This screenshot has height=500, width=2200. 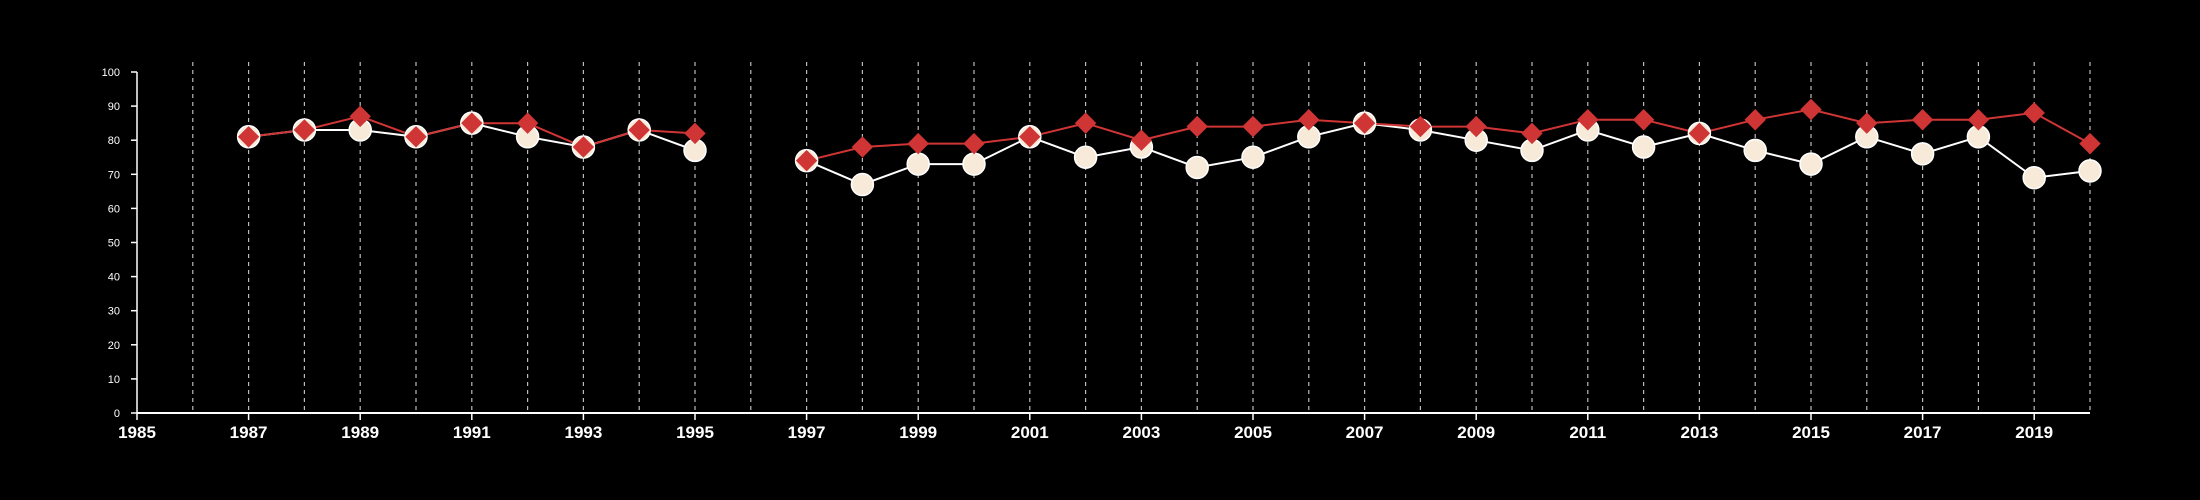 What do you see at coordinates (114, 346) in the screenshot?
I see `y-tick-label: 20` at bounding box center [114, 346].